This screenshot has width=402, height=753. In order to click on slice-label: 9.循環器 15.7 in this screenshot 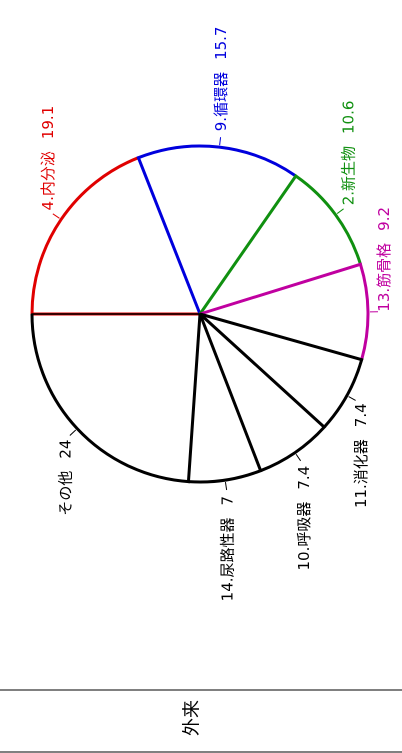, I will do `click(221, 79)`.